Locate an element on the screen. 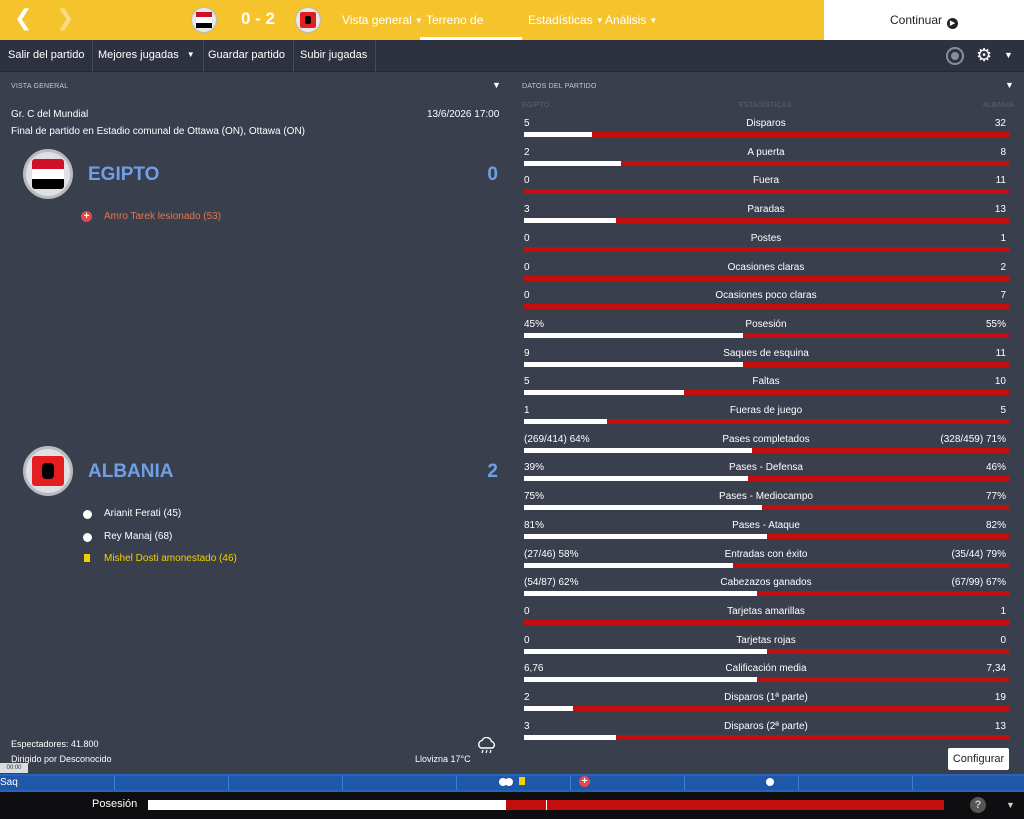  continue-button: Continuar ▶ is located at coordinates (924, 20).